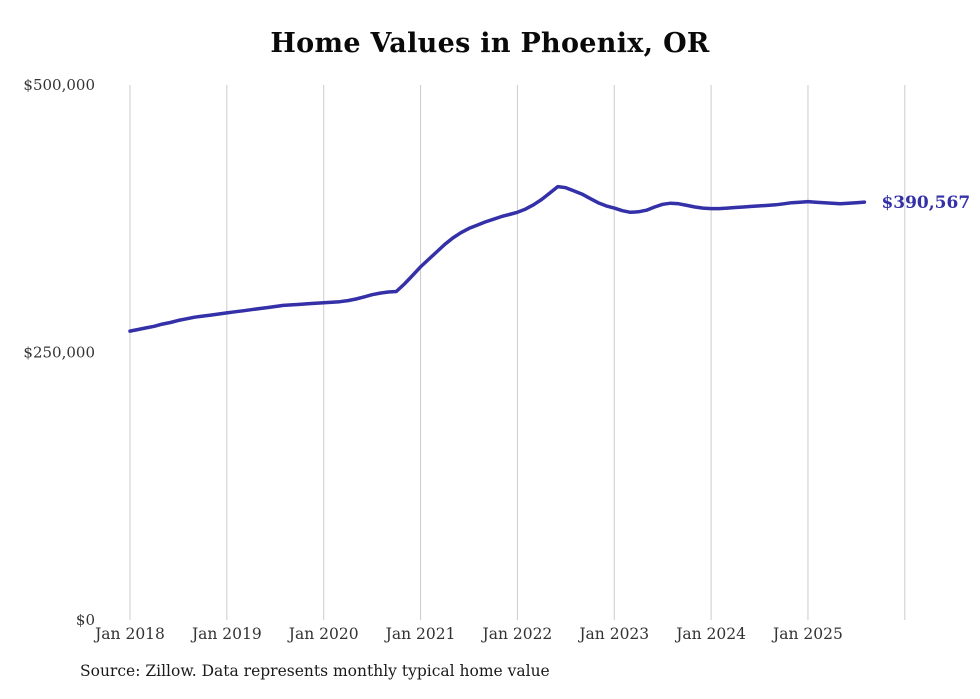 The width and height of the screenshot is (980, 699). What do you see at coordinates (925, 203) in the screenshot?
I see `end-value-label: $390,567` at bounding box center [925, 203].